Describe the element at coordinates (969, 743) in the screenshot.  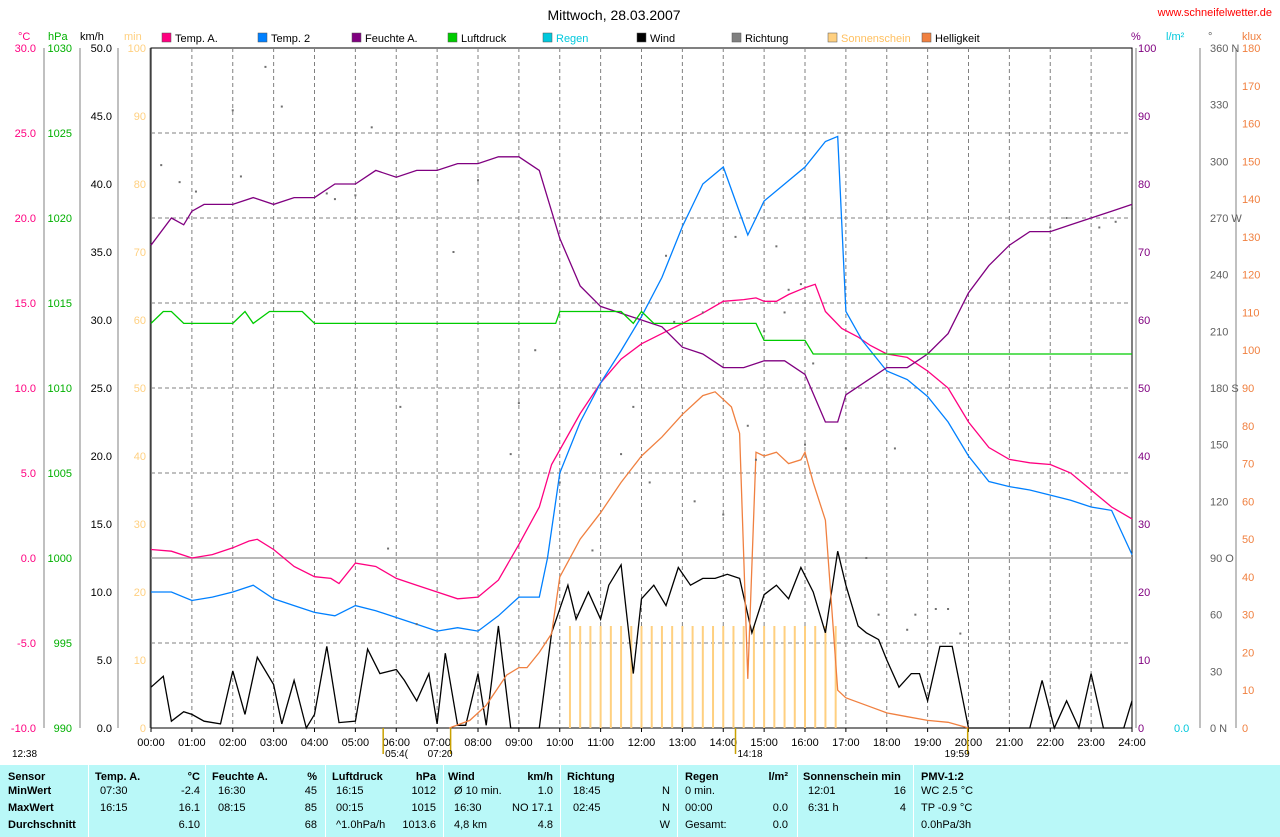
I see `x-tick-label: 20:00` at that location.